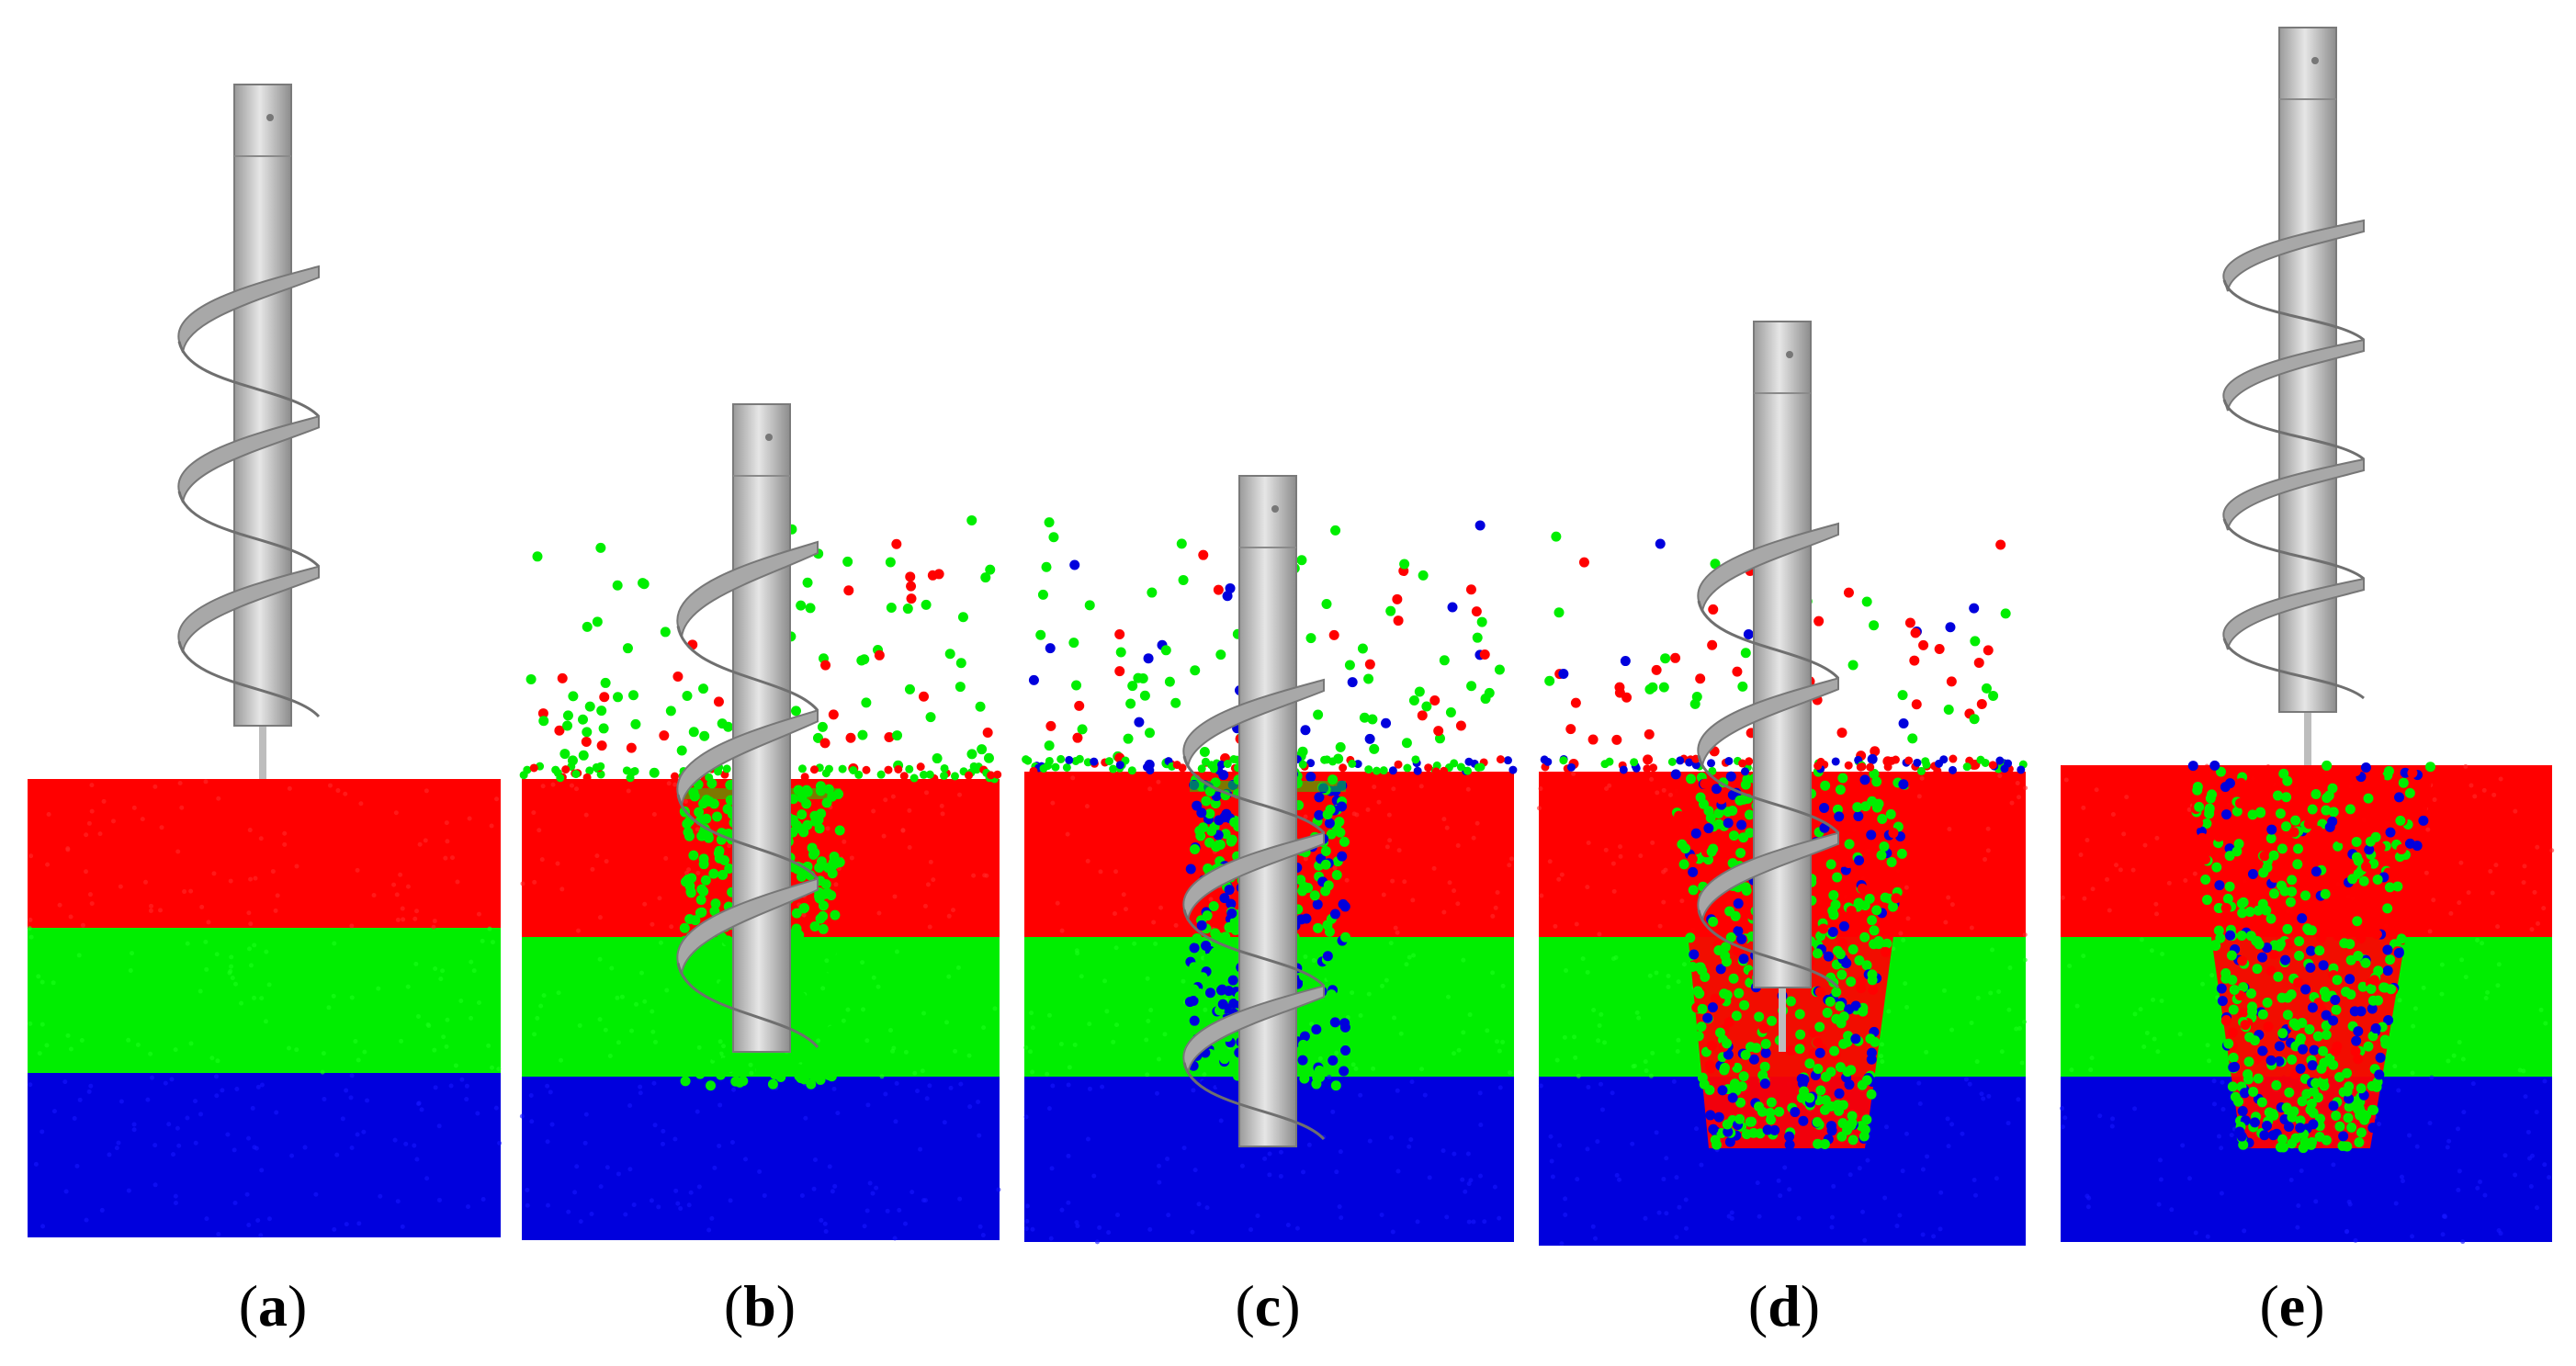 The height and width of the screenshot is (1366, 2576). I want to click on top-red-layer, so click(264, 853).